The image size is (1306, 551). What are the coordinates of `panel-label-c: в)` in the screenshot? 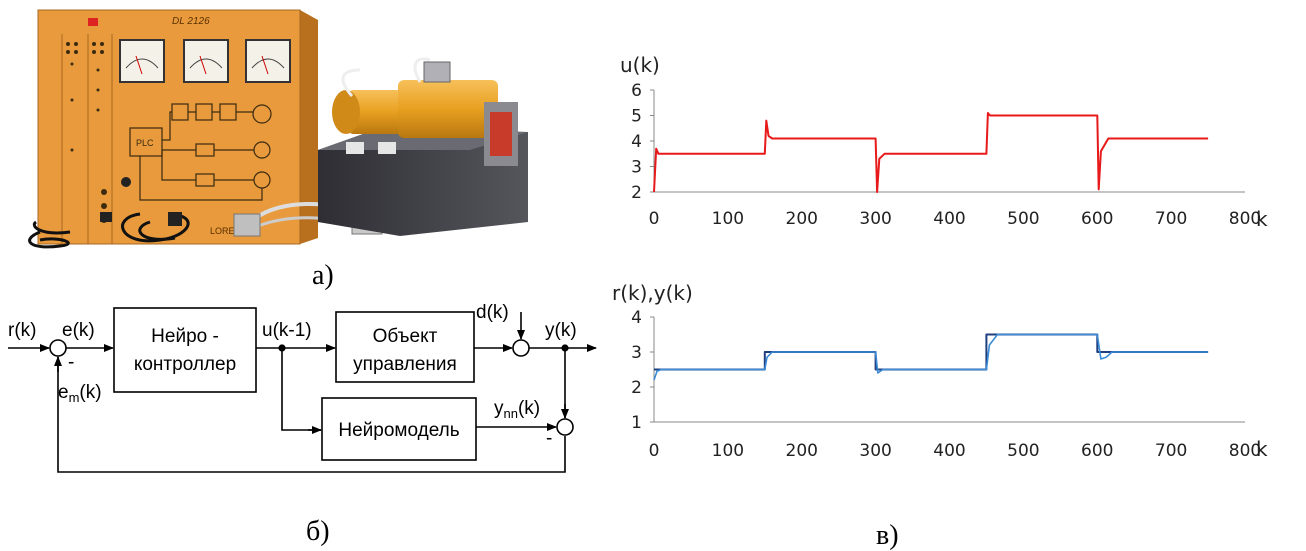 It's located at (887, 535).